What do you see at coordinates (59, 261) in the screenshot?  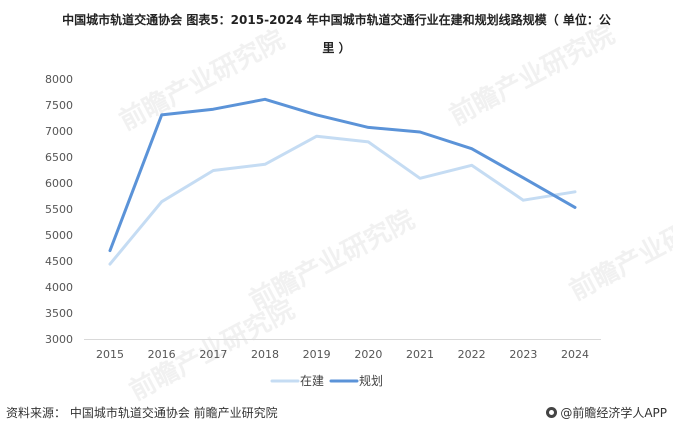 I see `y-tick-label: 4500` at bounding box center [59, 261].